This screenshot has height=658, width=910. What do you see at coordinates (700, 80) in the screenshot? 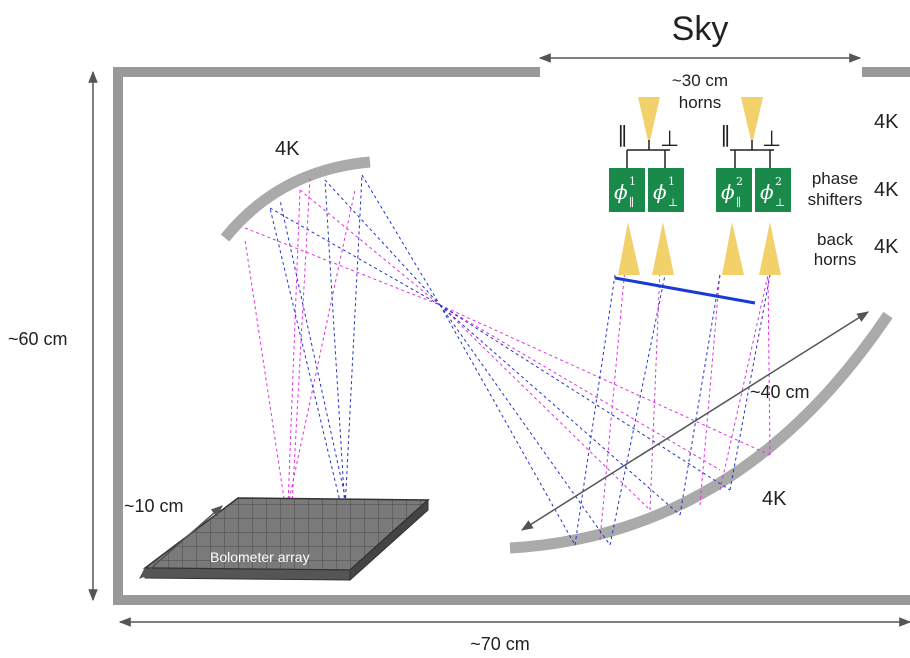
I see `width-30-label: ~30 cm` at bounding box center [700, 80].